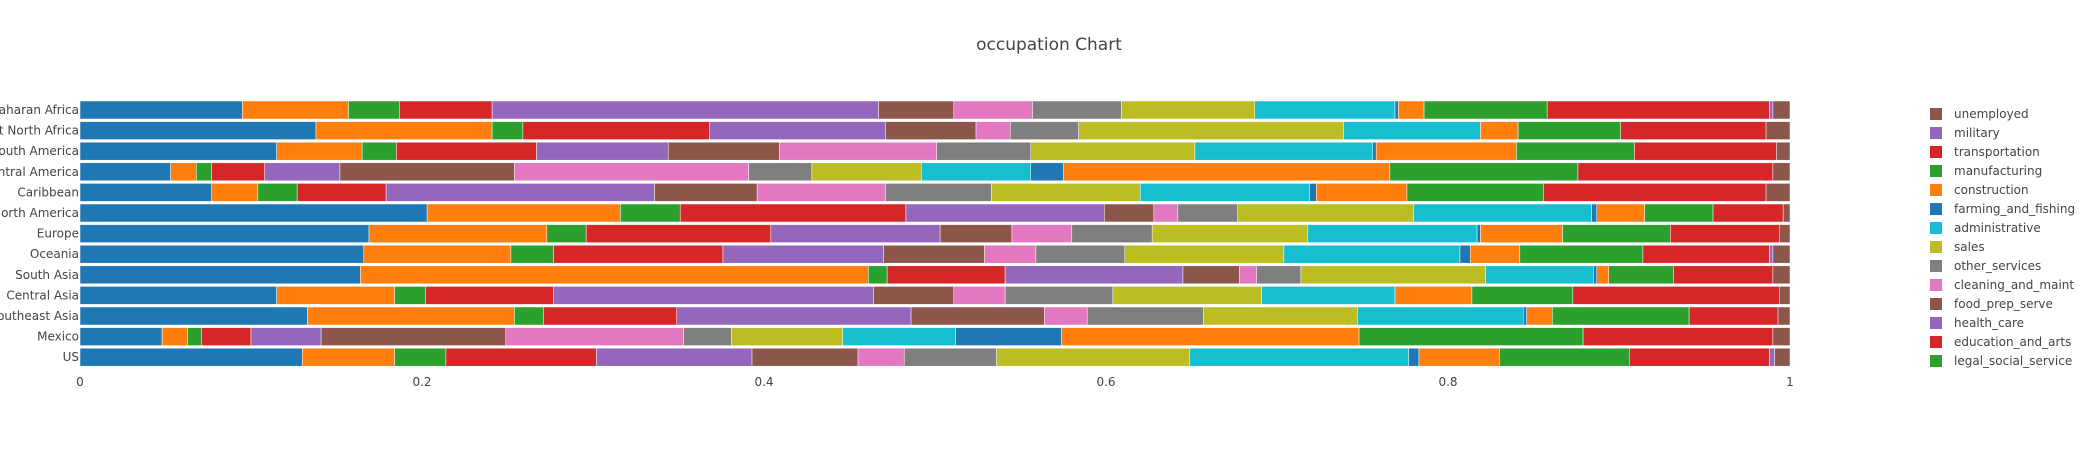 Image resolution: width=2098 pixels, height=455 pixels. What do you see at coordinates (935, 382) in the screenshot?
I see `x-axis: 0 0.2 0.4 0.6 0.8 1` at bounding box center [935, 382].